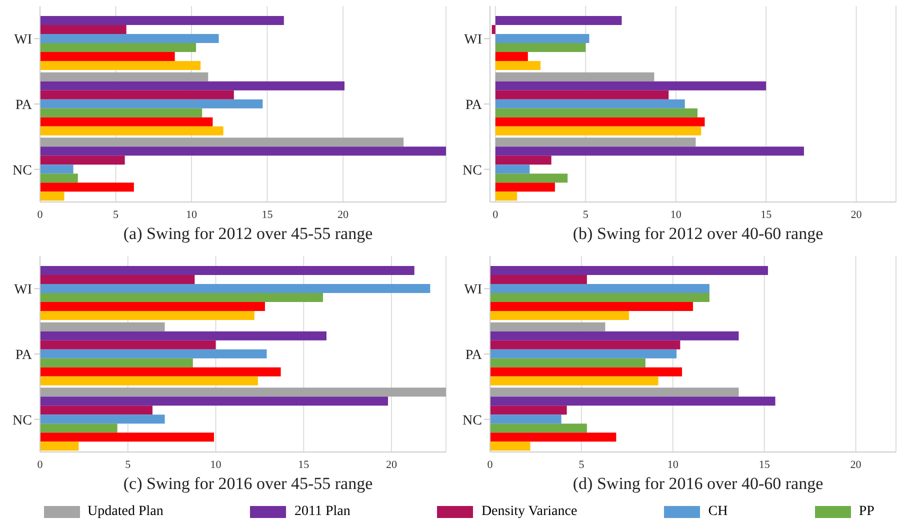  Describe the element at coordinates (866, 512) in the screenshot. I see `legend-label: PP` at that location.